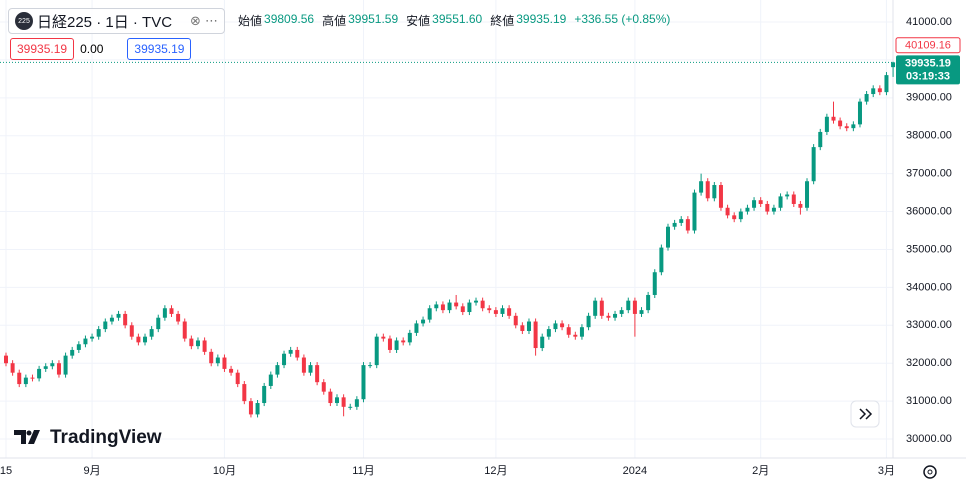 The image size is (966, 489). Describe the element at coordinates (930, 472) in the screenshot. I see `settings-button` at that location.